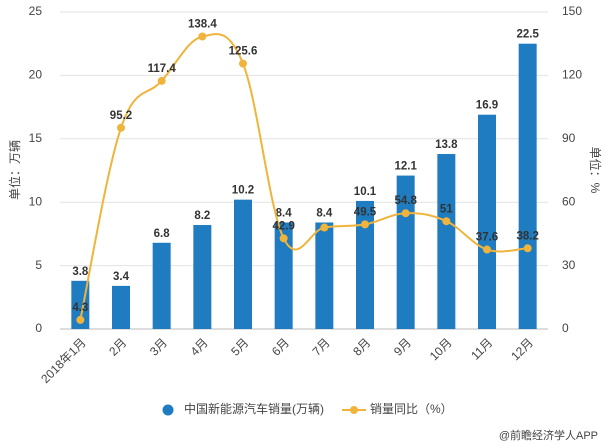 Image resolution: width=610 pixels, height=446 pixels. I want to click on line-value-label: 49.5, so click(365, 212).